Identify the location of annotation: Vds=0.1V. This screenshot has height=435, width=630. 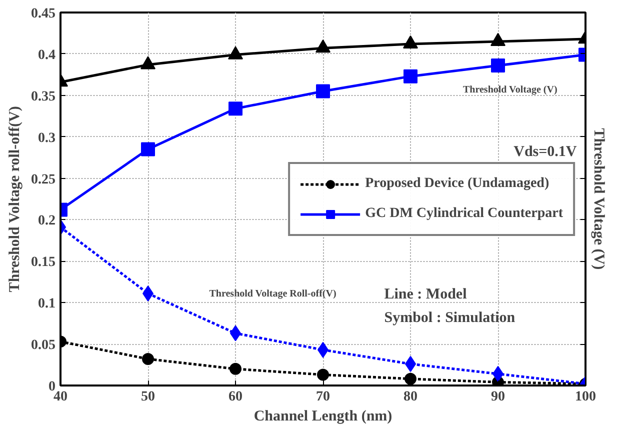
(545, 152).